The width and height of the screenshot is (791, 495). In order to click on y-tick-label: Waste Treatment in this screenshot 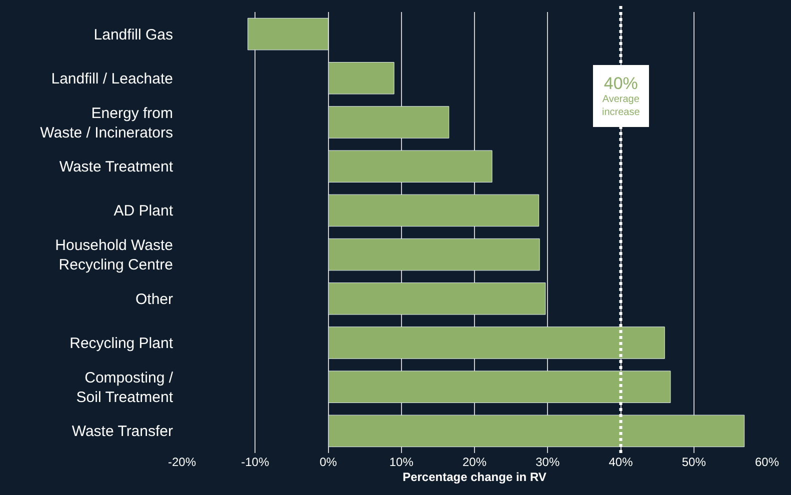, I will do `click(116, 167)`.